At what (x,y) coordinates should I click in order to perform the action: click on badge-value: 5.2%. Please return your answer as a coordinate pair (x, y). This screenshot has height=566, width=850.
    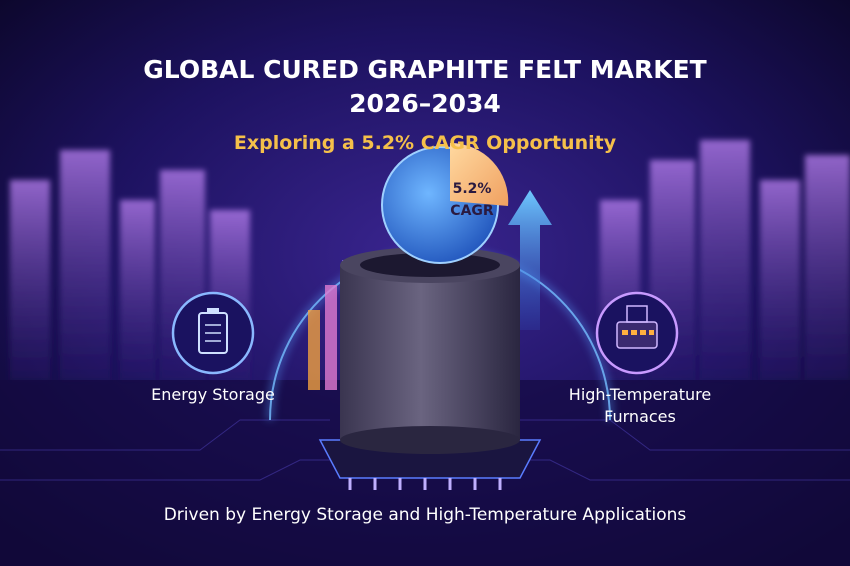
    Looking at the image, I should click on (472, 189).